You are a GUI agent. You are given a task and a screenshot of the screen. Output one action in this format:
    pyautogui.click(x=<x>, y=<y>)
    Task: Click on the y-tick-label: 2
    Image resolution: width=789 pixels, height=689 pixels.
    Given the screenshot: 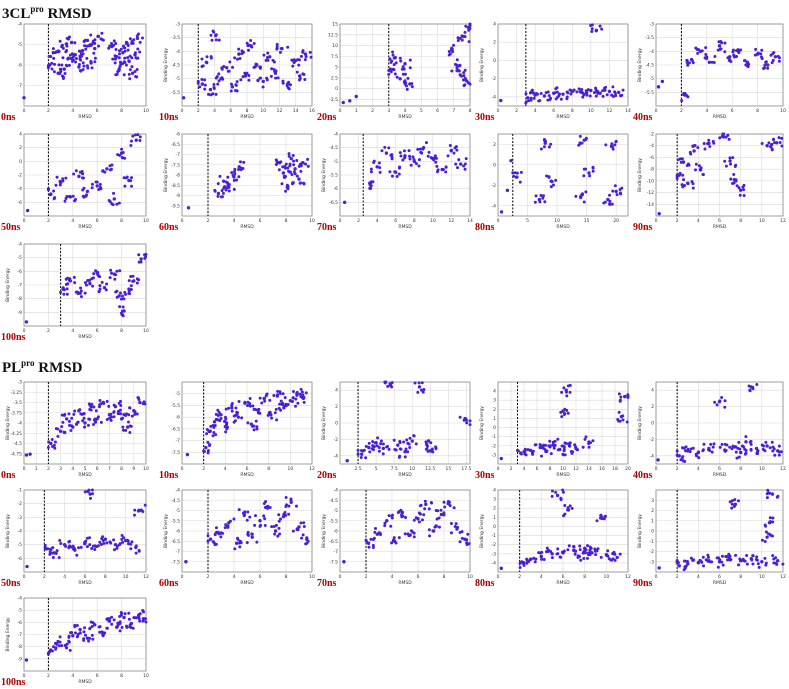 What is the action you would take?
    pyautogui.click(x=494, y=509)
    